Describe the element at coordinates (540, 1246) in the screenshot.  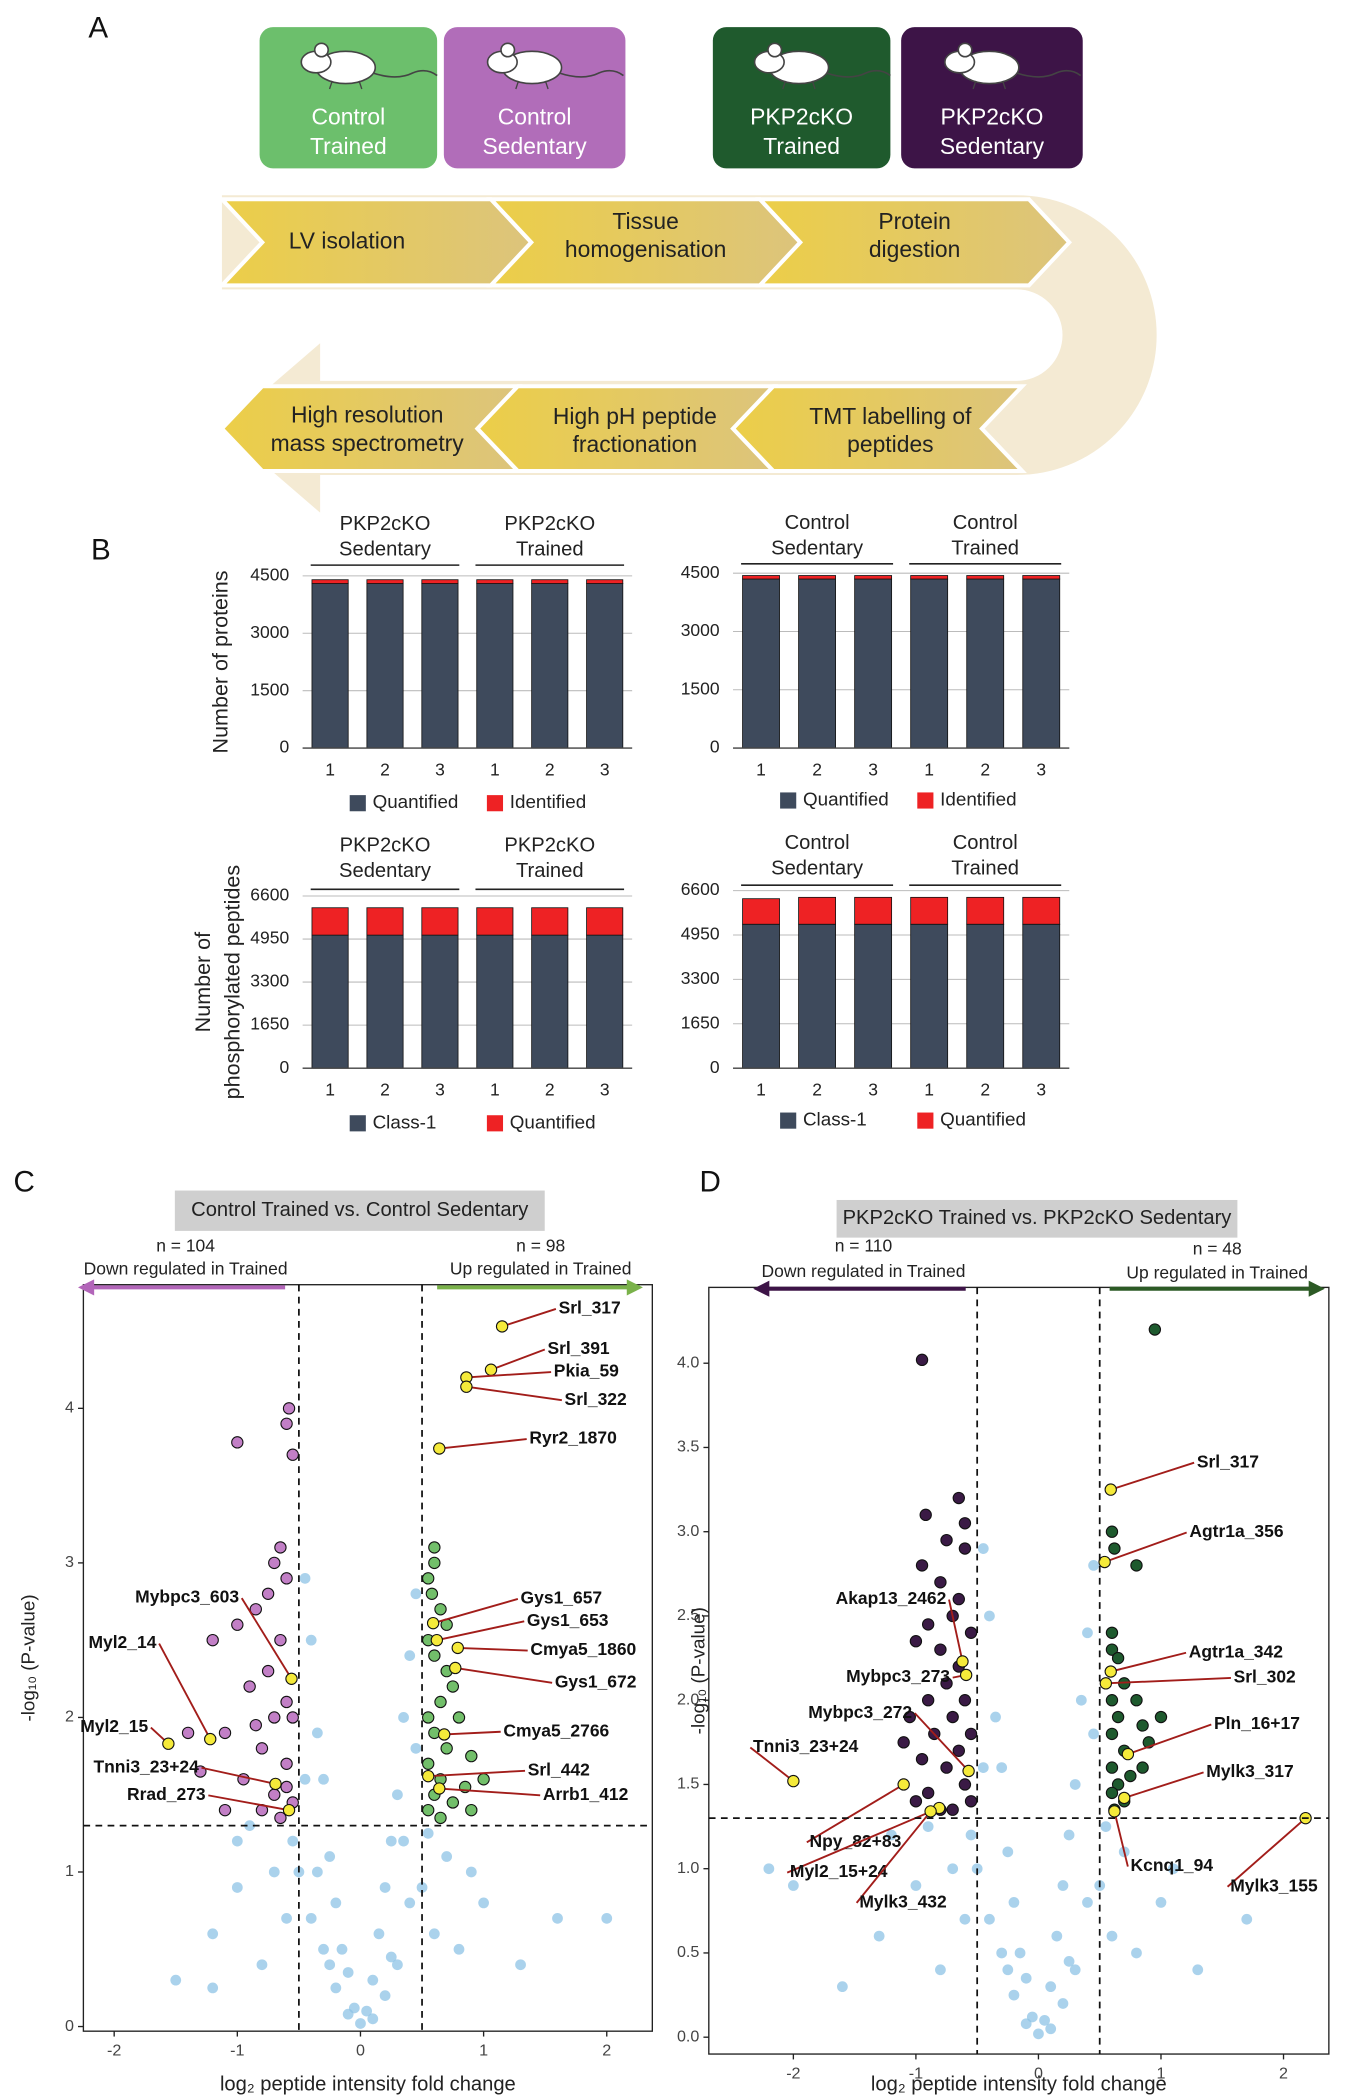
I see `count-label: n = 98` at that location.